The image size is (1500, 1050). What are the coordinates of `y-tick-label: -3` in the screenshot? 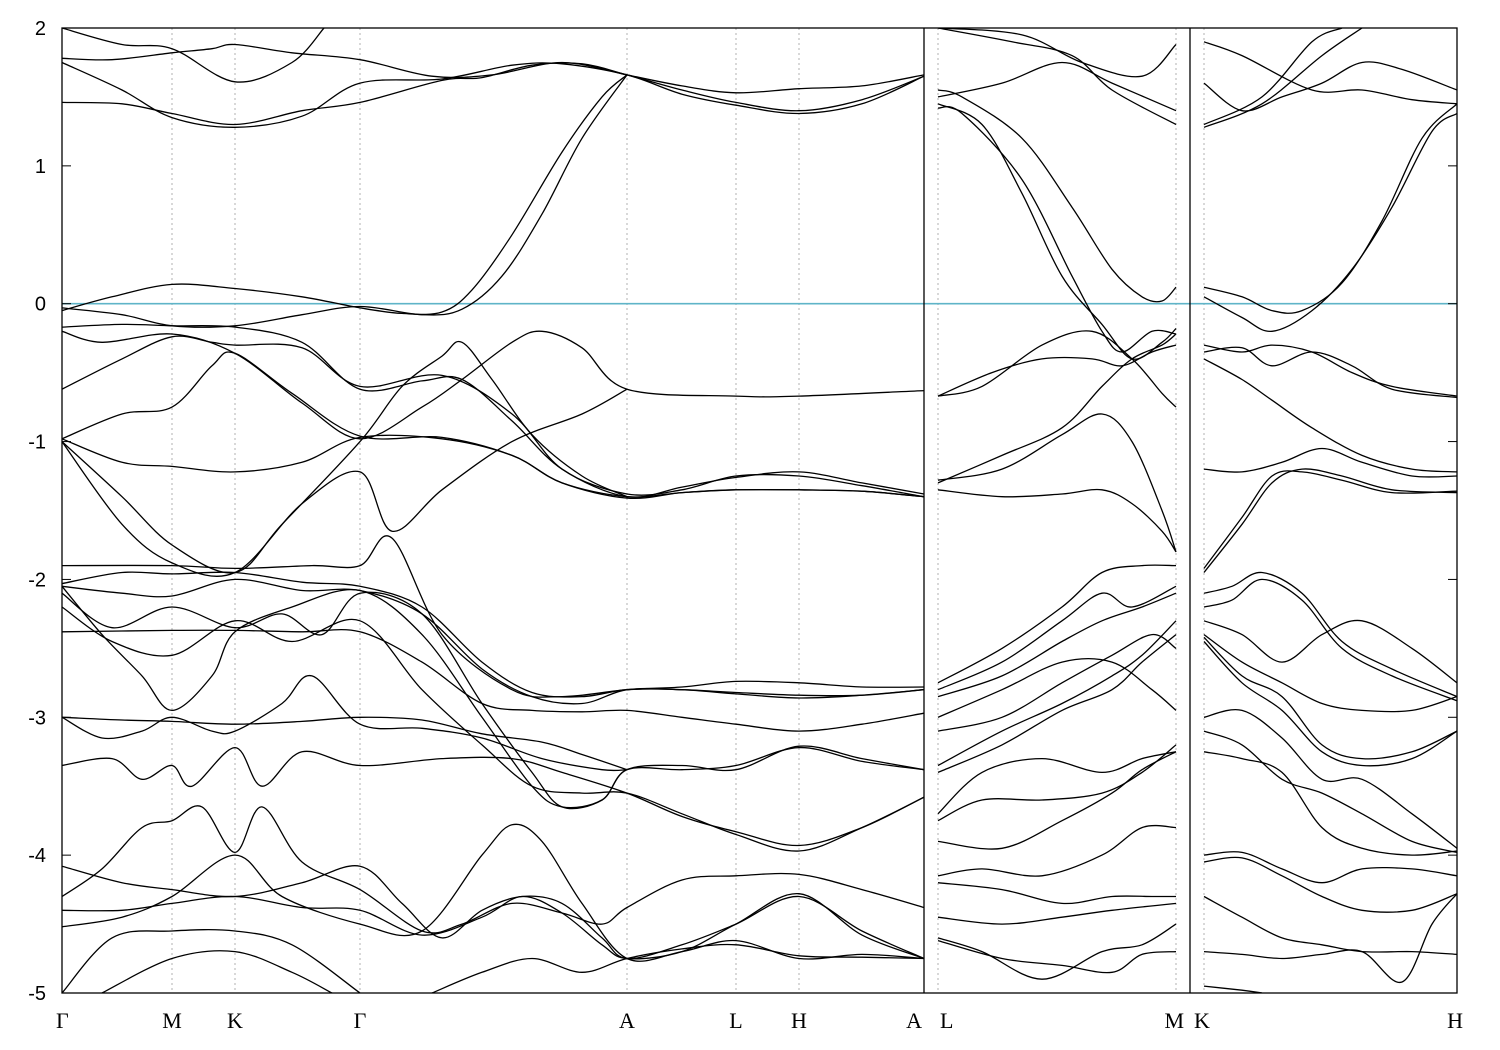 It's located at (37, 718).